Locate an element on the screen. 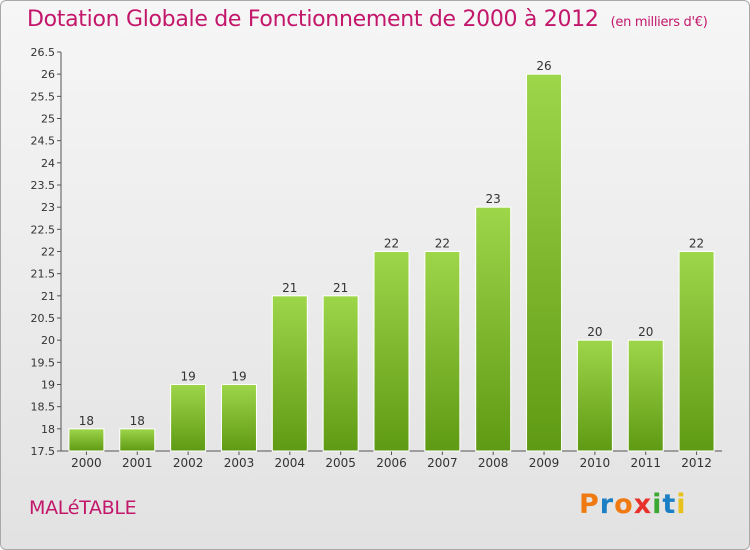 This screenshot has height=550, width=750. bar-2003 is located at coordinates (238, 418).